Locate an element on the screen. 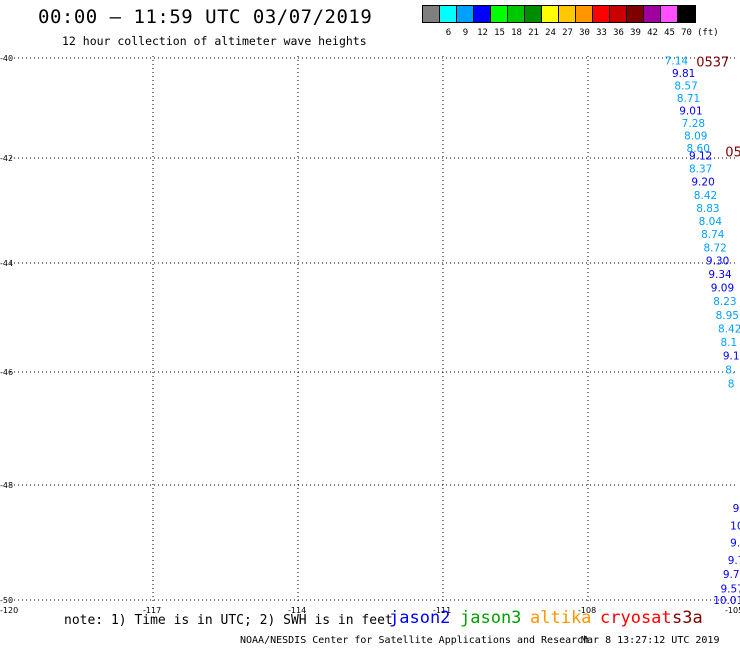  latitude-label: -48 is located at coordinates (6, 485).